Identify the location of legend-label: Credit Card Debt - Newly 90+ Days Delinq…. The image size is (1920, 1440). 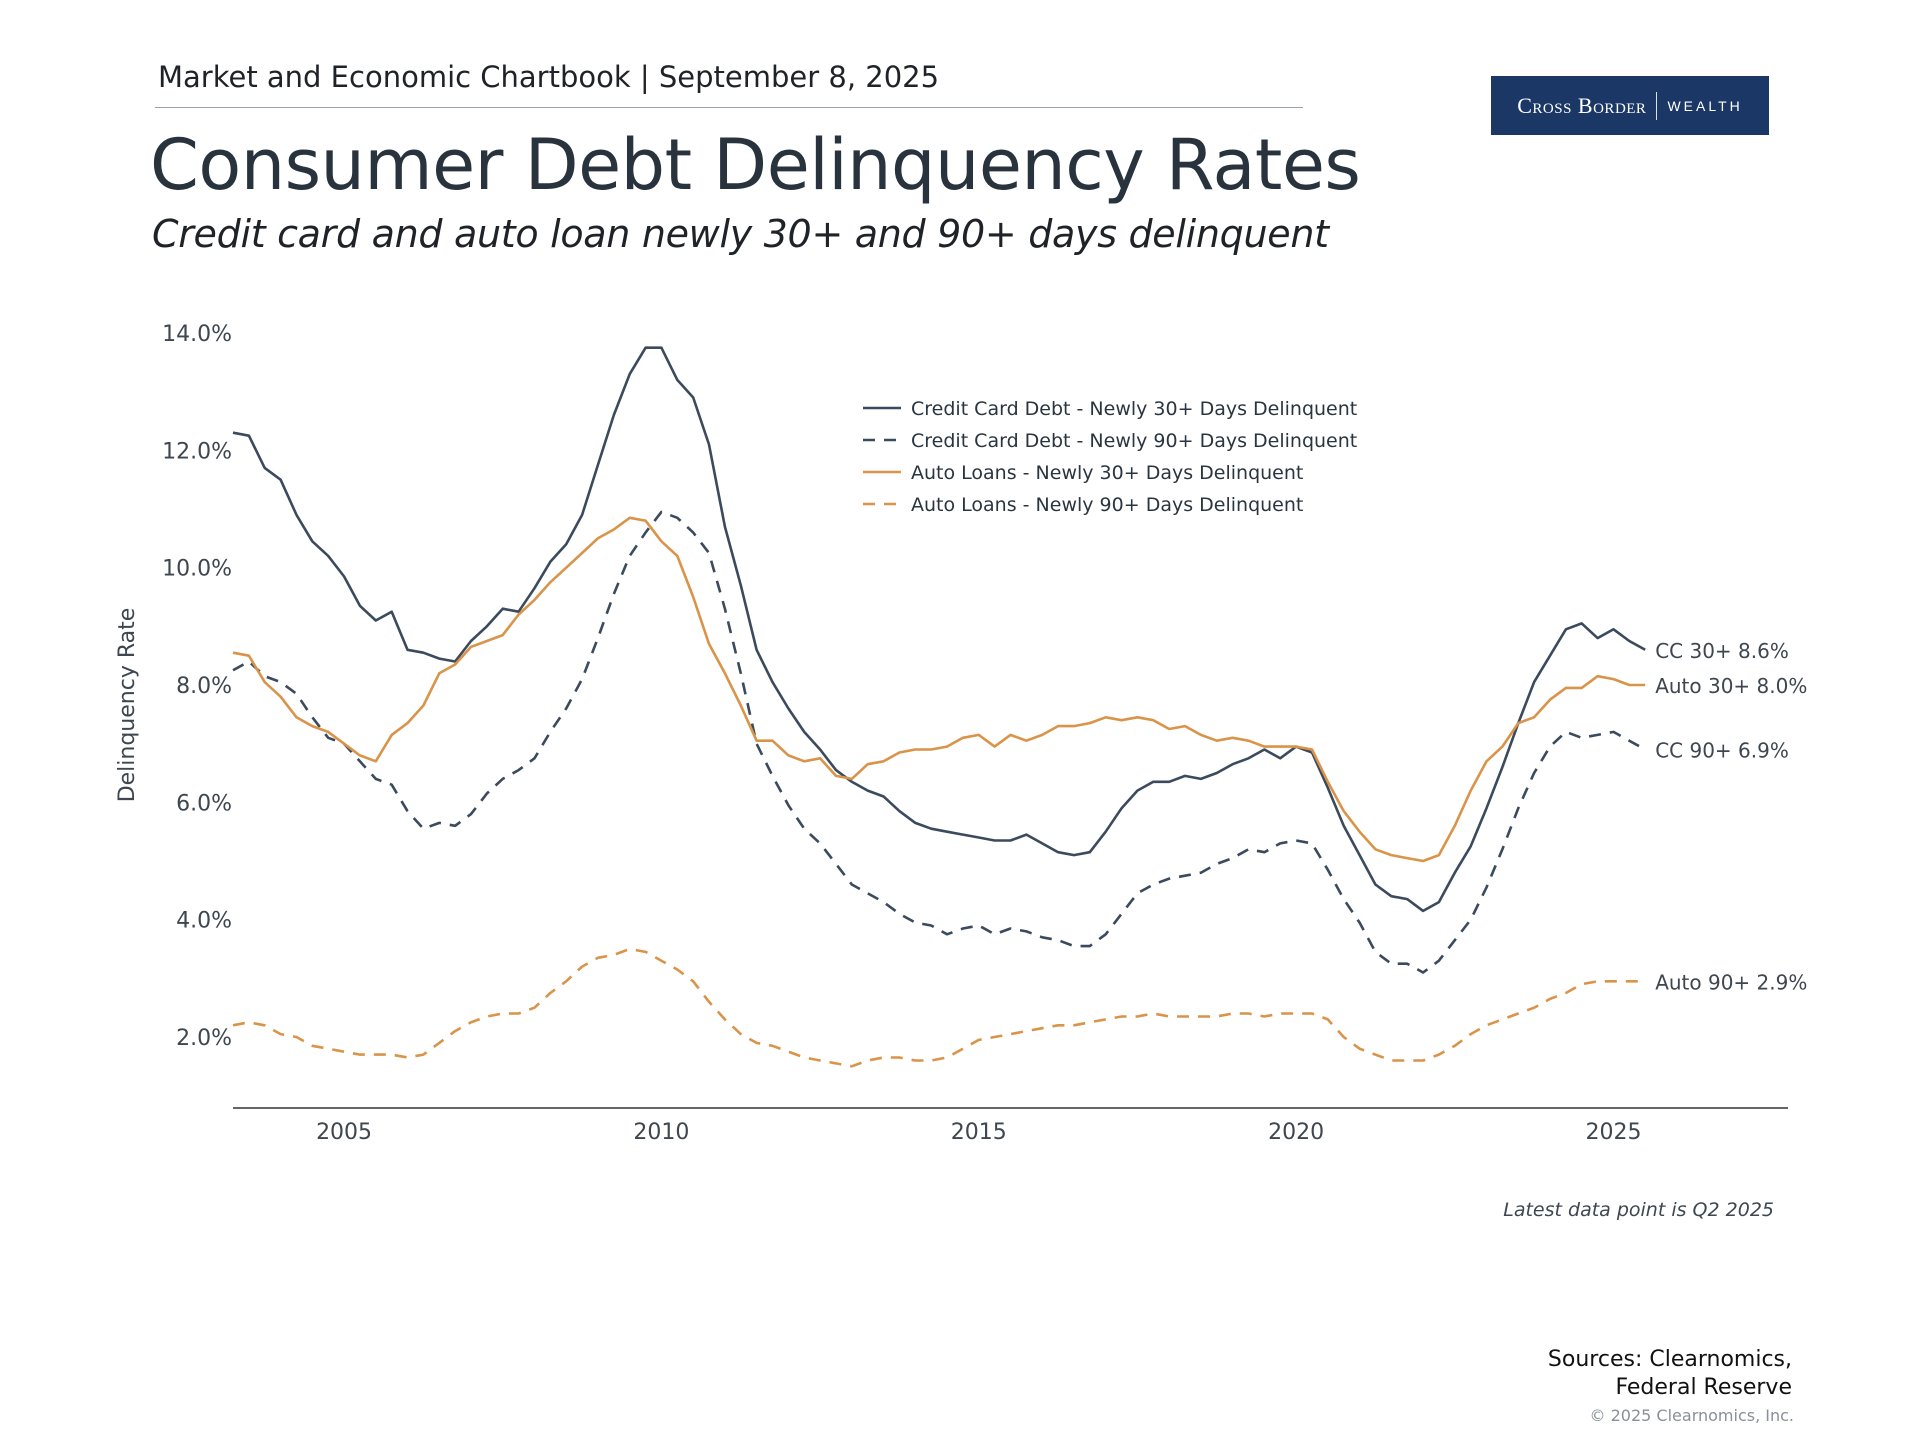
(1134, 441).